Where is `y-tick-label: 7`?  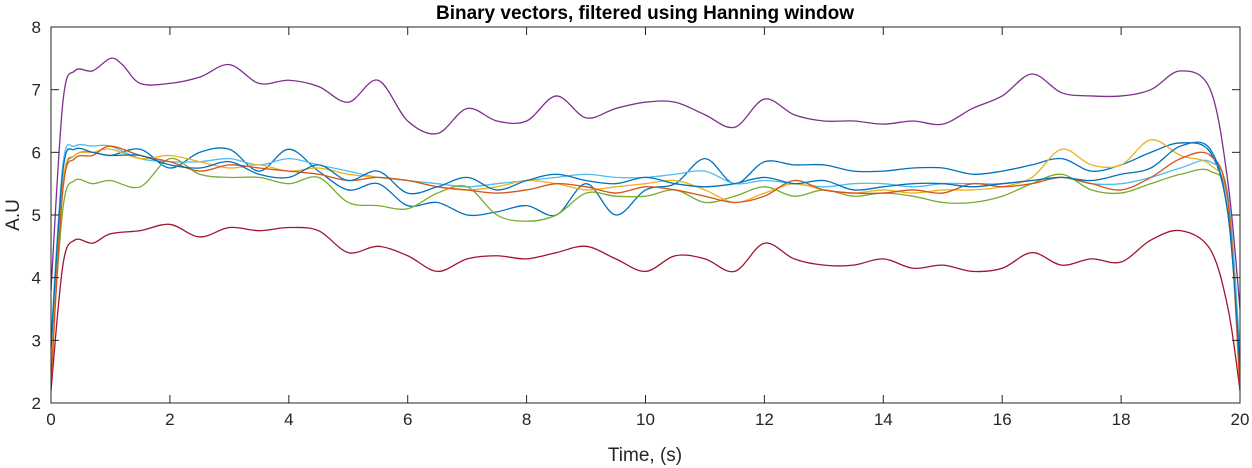
y-tick-label: 7 is located at coordinates (36, 90).